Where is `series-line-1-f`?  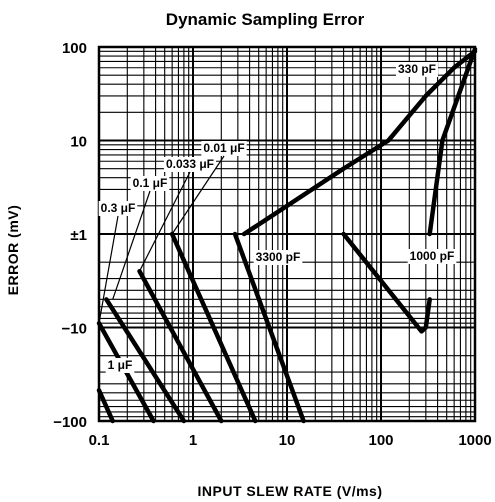 series-line-1-f is located at coordinates (105, 406).